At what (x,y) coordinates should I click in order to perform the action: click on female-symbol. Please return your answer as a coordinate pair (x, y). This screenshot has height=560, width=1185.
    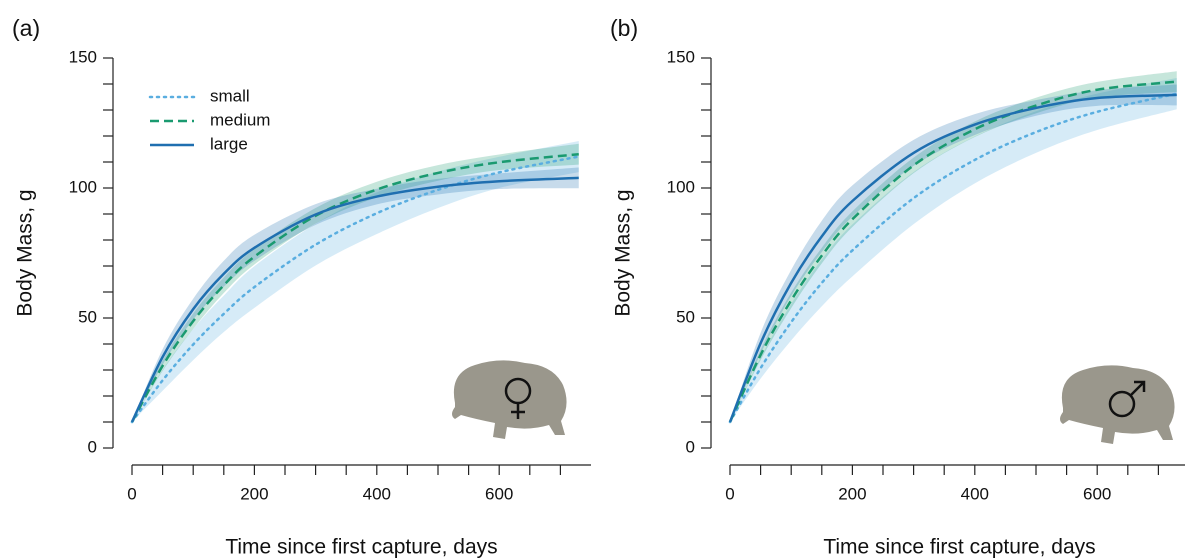
    Looking at the image, I should click on (518, 411).